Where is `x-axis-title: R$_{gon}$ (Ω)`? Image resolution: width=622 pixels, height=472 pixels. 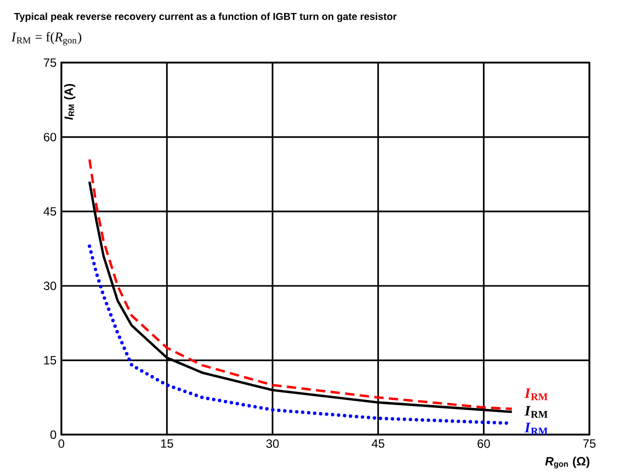
x-axis-title: R$_{gon}$ (Ω) is located at coordinates (567, 462).